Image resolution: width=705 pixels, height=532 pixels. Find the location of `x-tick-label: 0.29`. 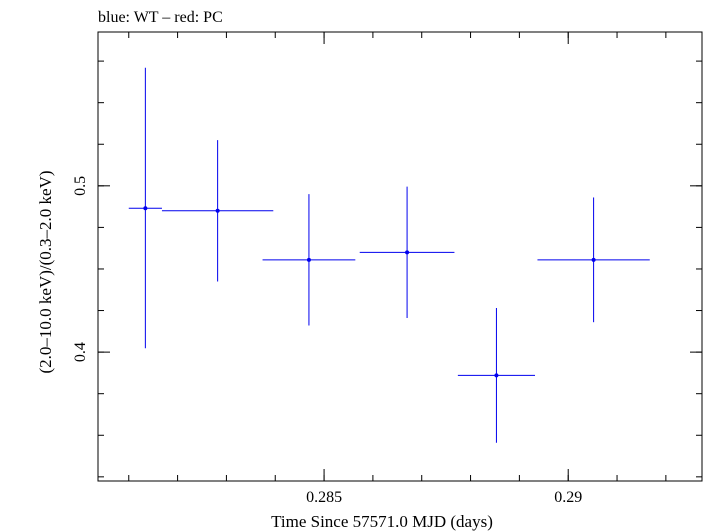

x-tick-label: 0.29 is located at coordinates (568, 497).